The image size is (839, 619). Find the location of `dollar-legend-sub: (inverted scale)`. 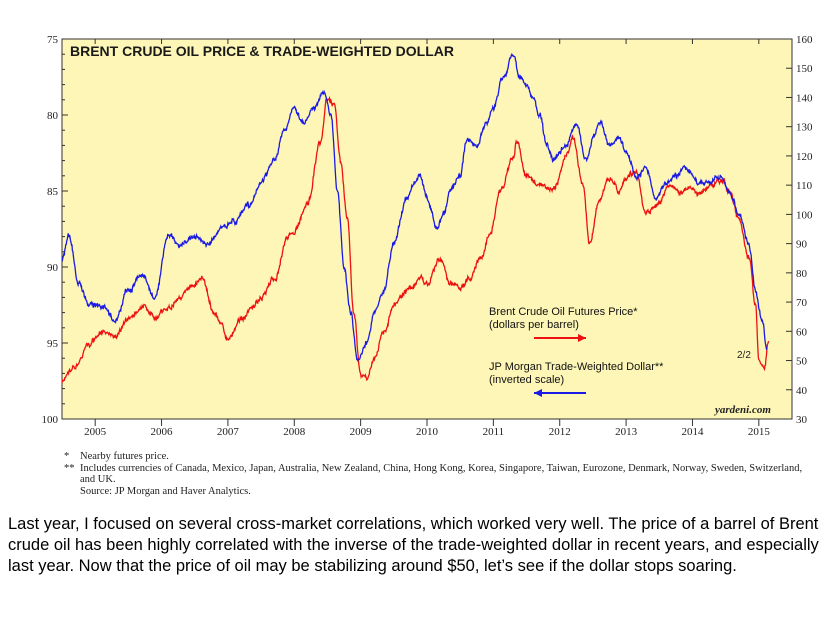

dollar-legend-sub: (inverted scale) is located at coordinates (526, 380).